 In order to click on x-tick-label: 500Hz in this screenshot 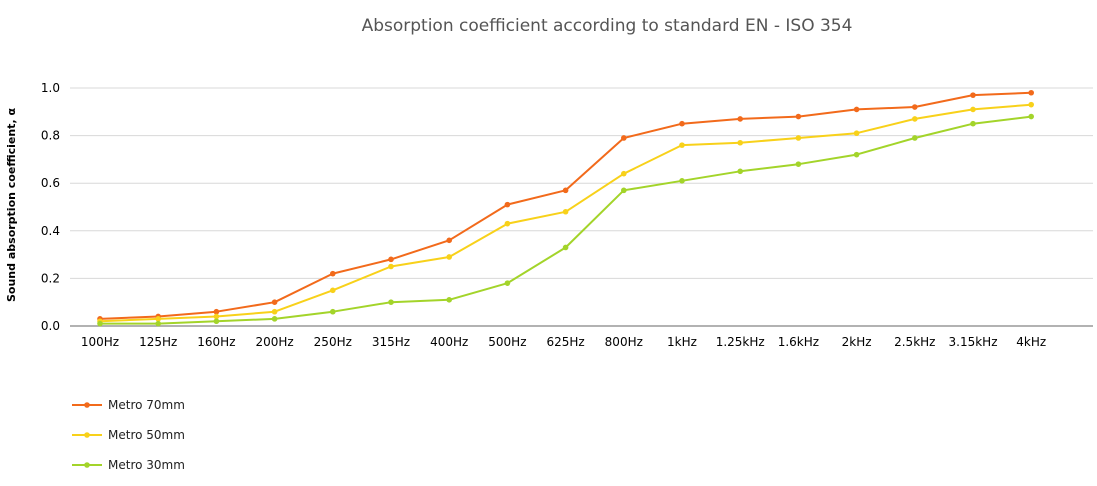, I will do `click(507, 342)`.